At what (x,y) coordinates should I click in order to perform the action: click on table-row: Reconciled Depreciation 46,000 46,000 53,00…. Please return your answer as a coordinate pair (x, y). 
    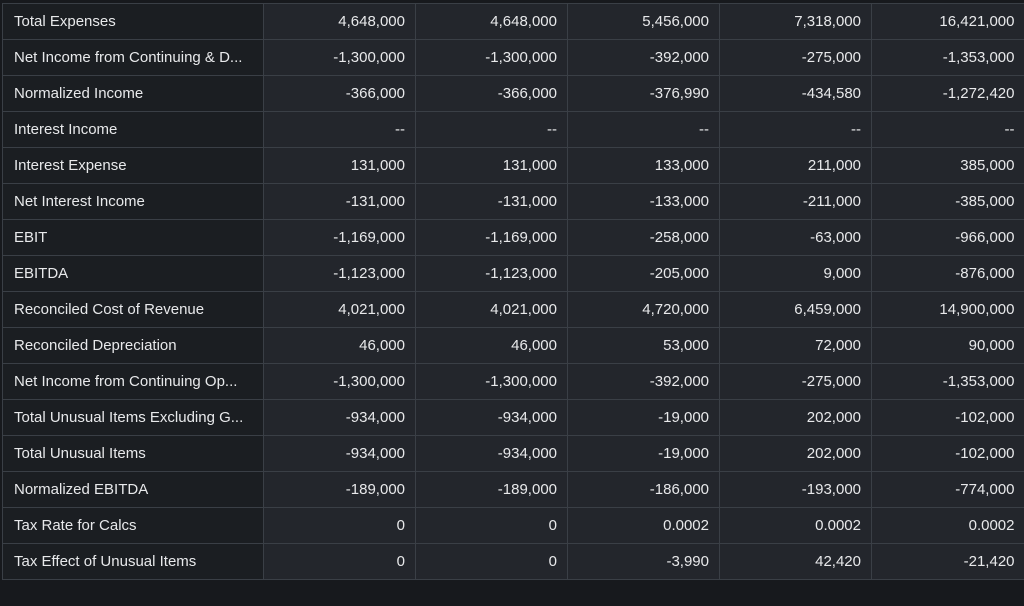
    Looking at the image, I should click on (513, 345).